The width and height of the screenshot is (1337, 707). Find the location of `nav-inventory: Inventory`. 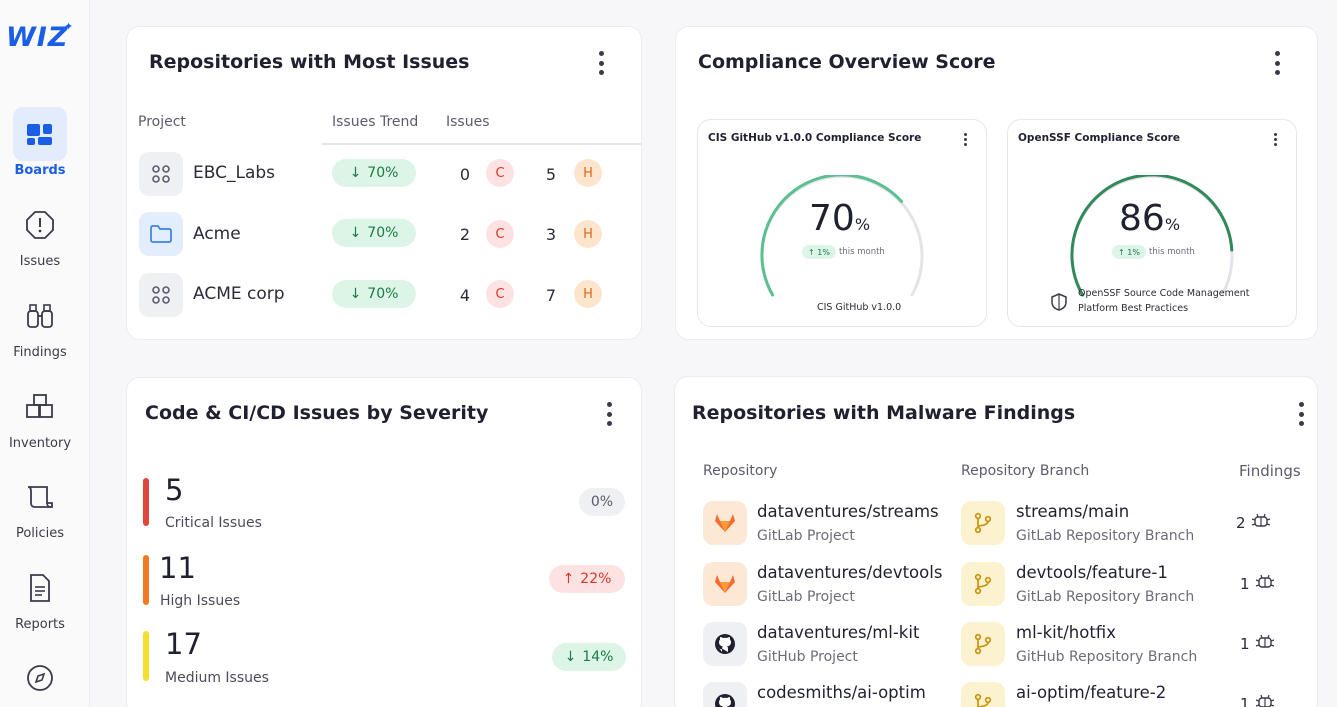

nav-inventory: Inventory is located at coordinates (40, 415).